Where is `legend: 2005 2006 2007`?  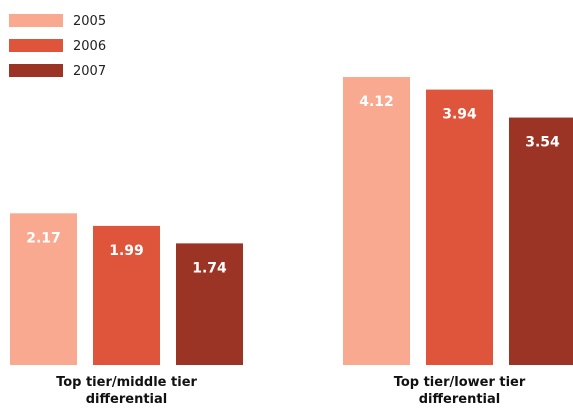 legend: 2005 2006 2007 is located at coordinates (57, 46).